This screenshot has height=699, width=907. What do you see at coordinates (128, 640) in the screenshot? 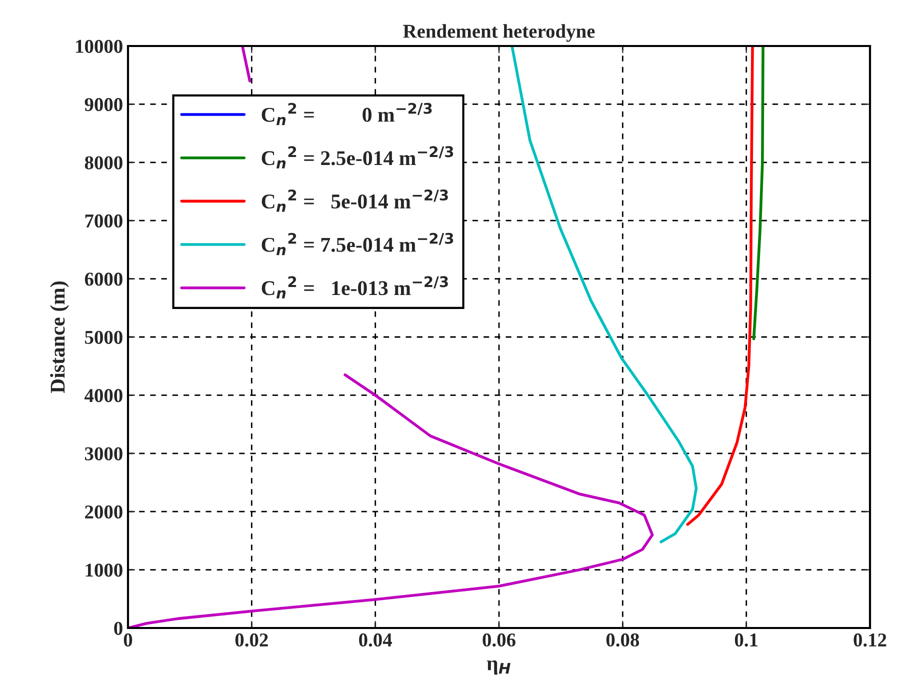
I see `x-tick-label: 0` at bounding box center [128, 640].